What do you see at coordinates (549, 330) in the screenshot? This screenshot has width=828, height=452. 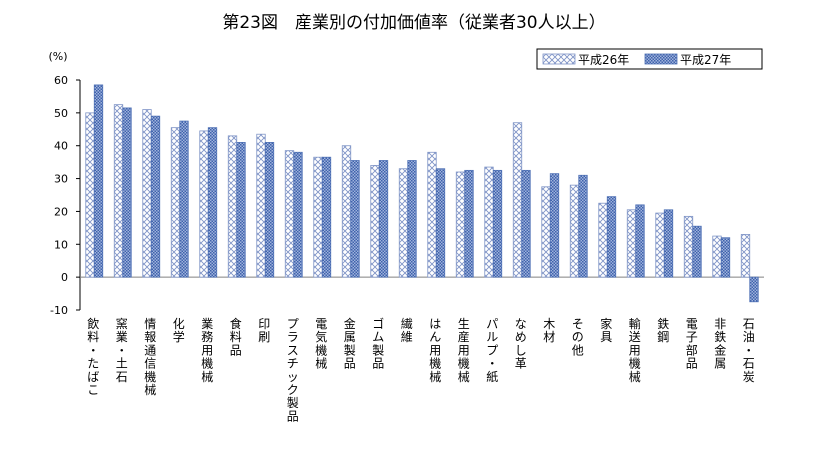 I see `category-label: 木材` at bounding box center [549, 330].